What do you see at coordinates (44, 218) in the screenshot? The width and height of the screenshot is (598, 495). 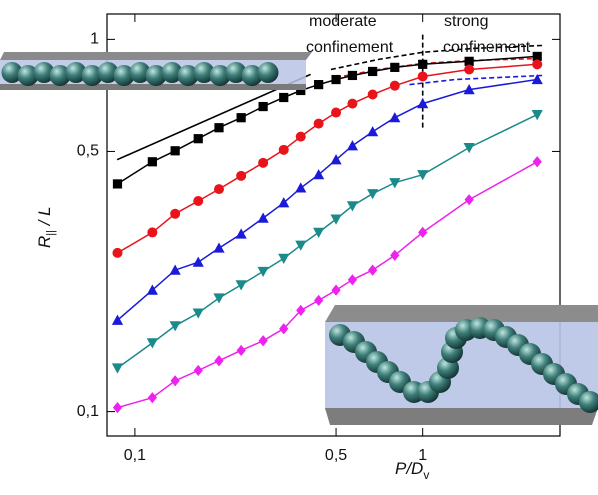 I see `y-label-rest: / L` at bounding box center [44, 218].